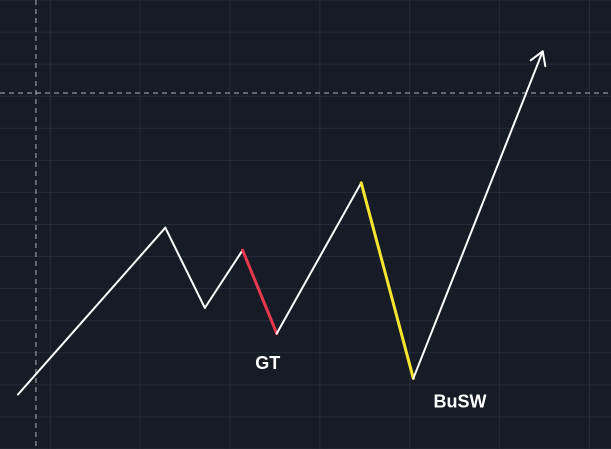 Image resolution: width=611 pixels, height=449 pixels. What do you see at coordinates (267, 363) in the screenshot?
I see `annotation-label-gt: GT` at bounding box center [267, 363].